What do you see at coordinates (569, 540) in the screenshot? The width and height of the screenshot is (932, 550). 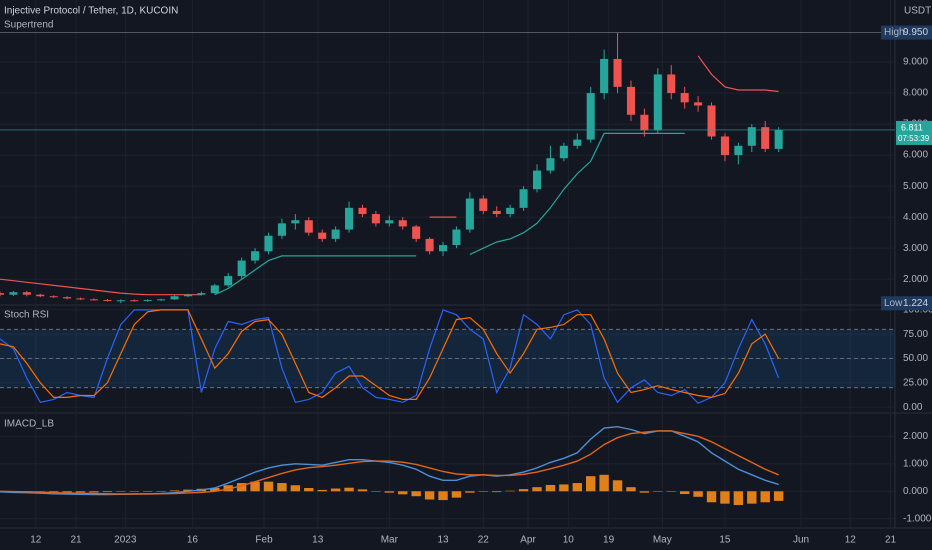 I see `x-tick-label: 10` at bounding box center [569, 540].